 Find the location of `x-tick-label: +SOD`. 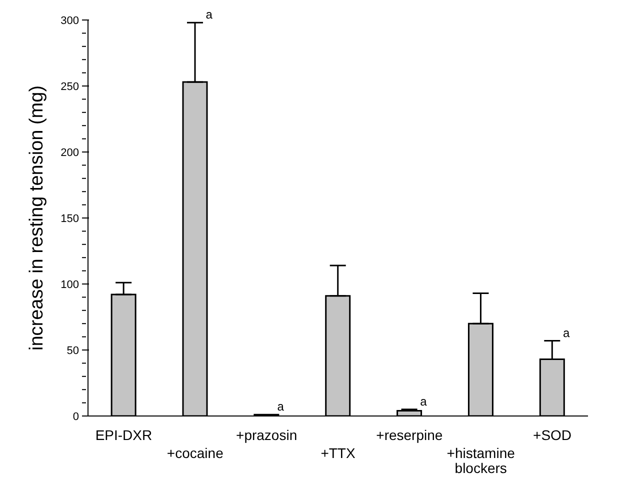

x-tick-label: +SOD is located at coordinates (552, 435).